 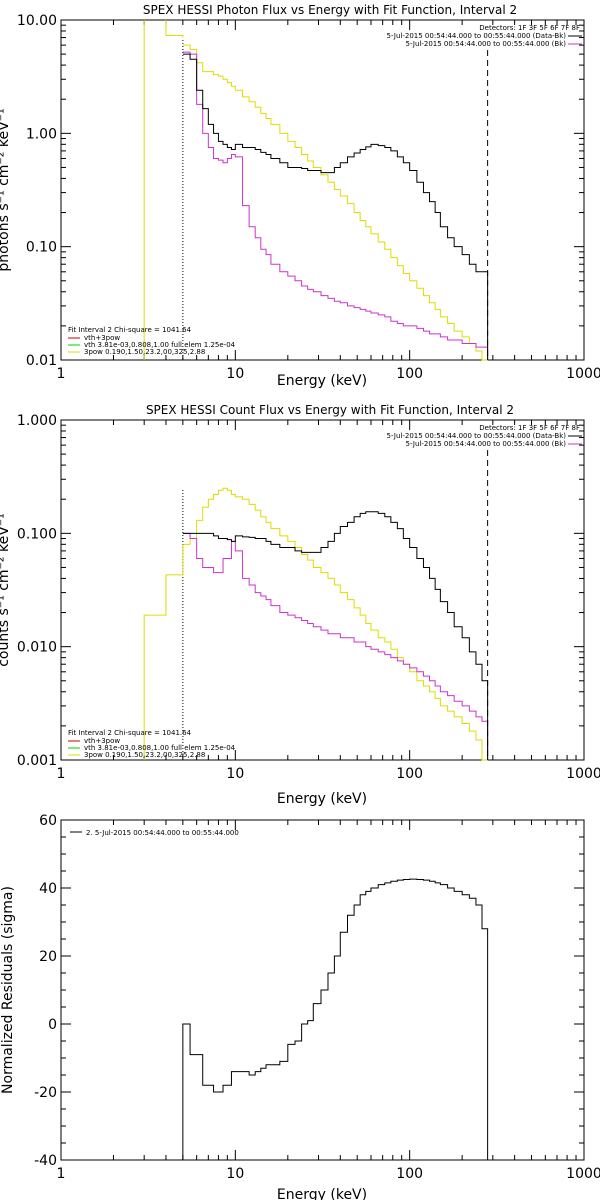 I want to click on y-tick-label: -20, so click(x=45, y=1093).